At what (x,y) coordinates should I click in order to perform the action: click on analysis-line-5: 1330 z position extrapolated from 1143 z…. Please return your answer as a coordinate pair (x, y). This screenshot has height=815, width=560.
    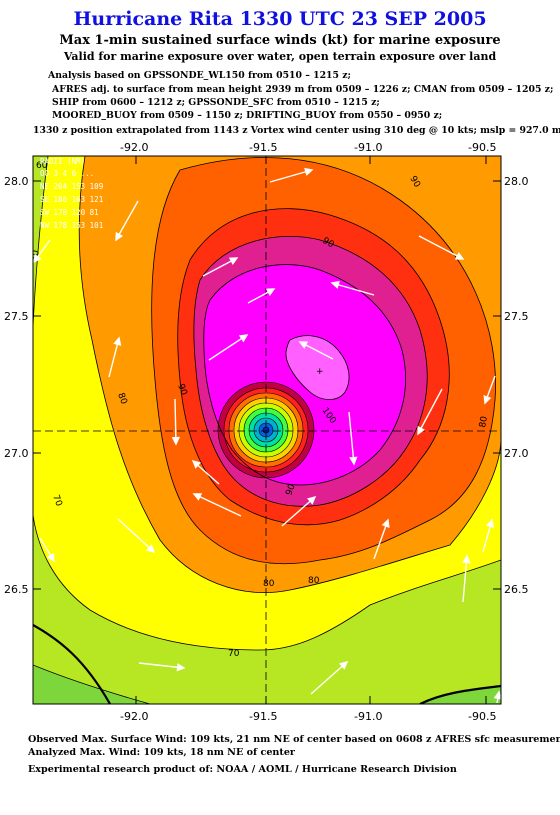
    Looking at the image, I should click on (296, 130).